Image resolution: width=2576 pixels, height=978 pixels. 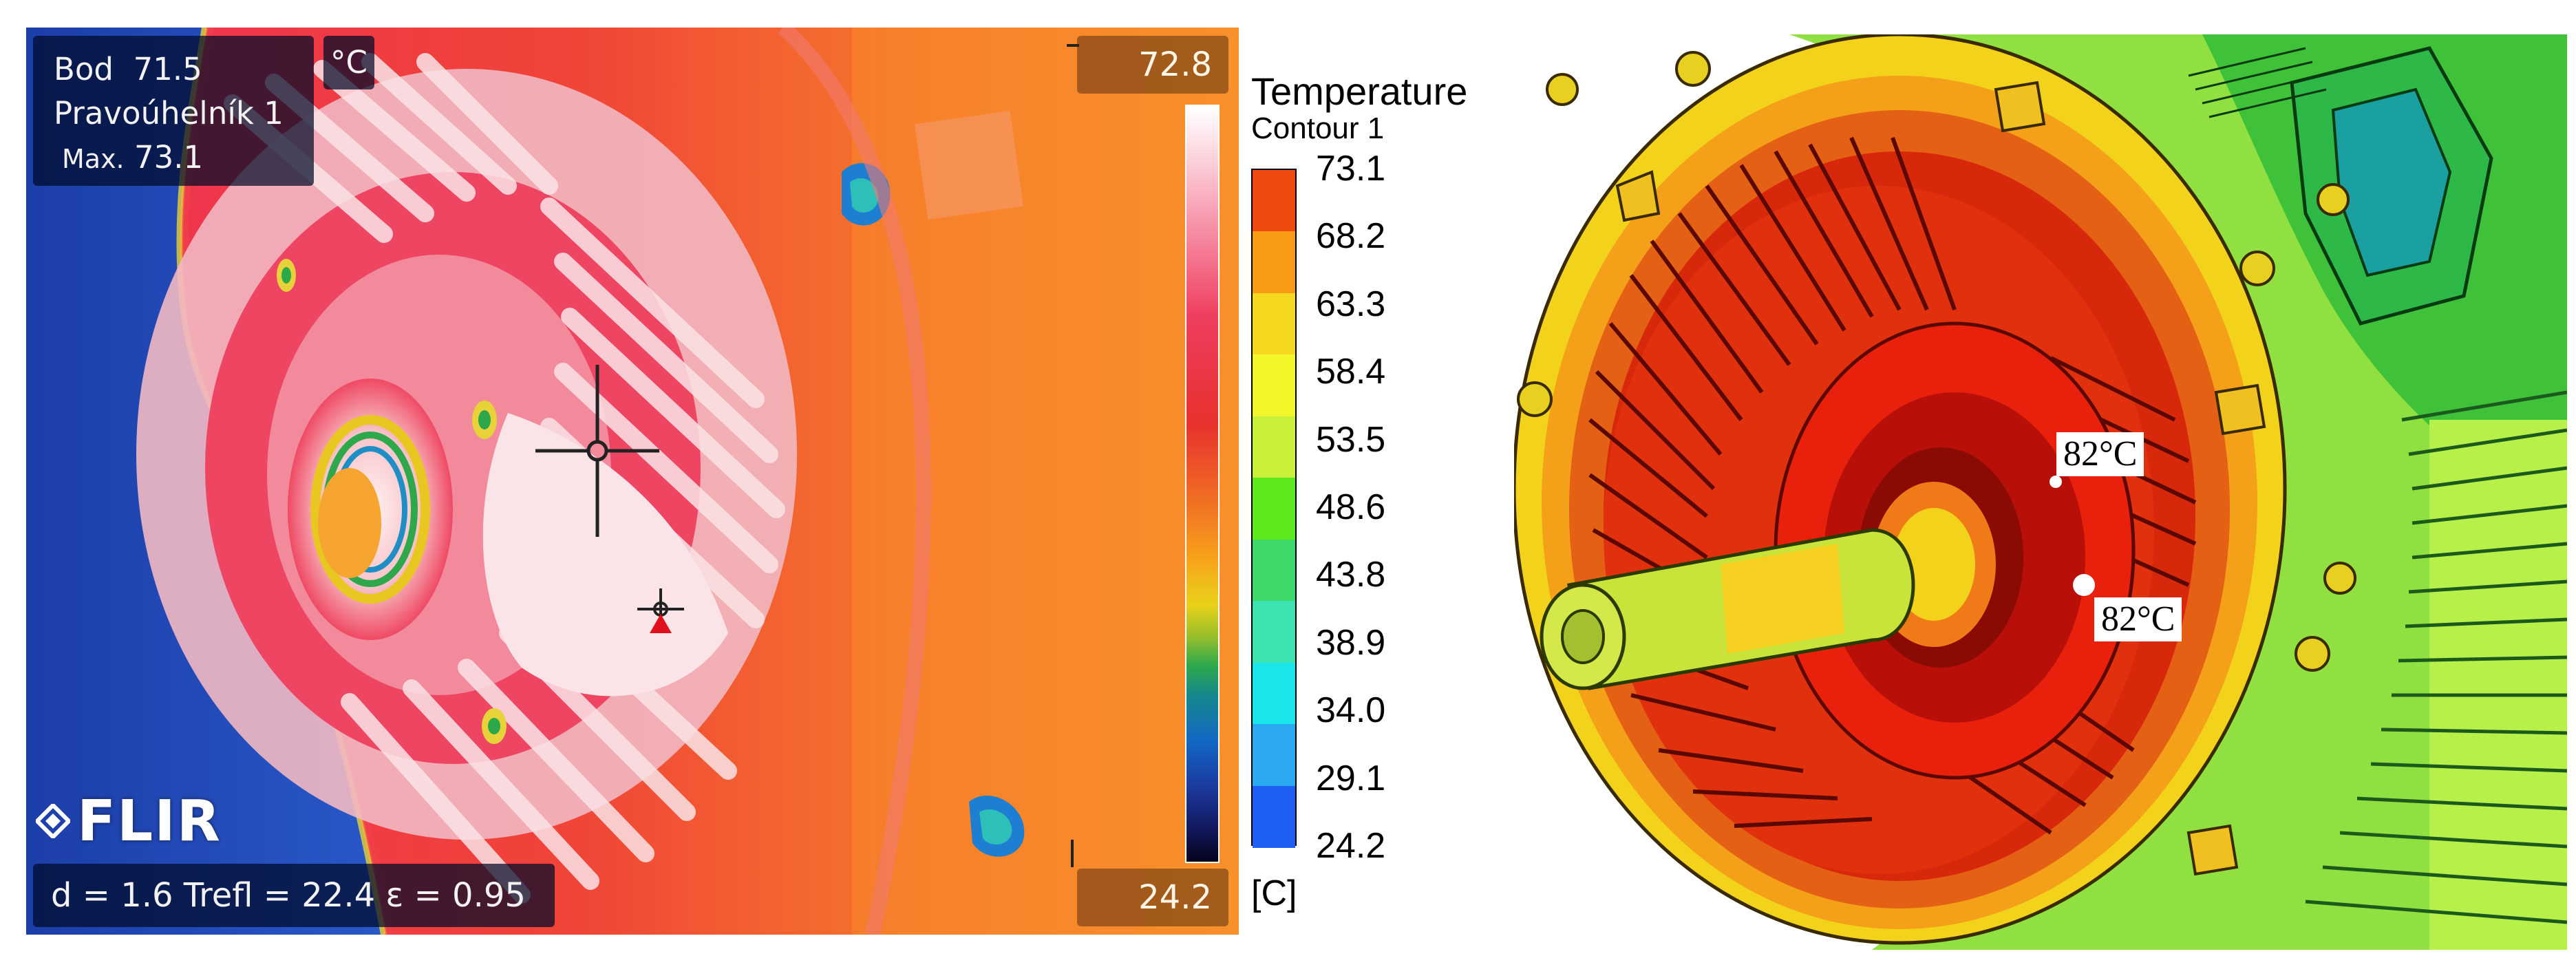 What do you see at coordinates (169, 113) in the screenshot?
I see `area-label: Pravoúhelník 1` at bounding box center [169, 113].